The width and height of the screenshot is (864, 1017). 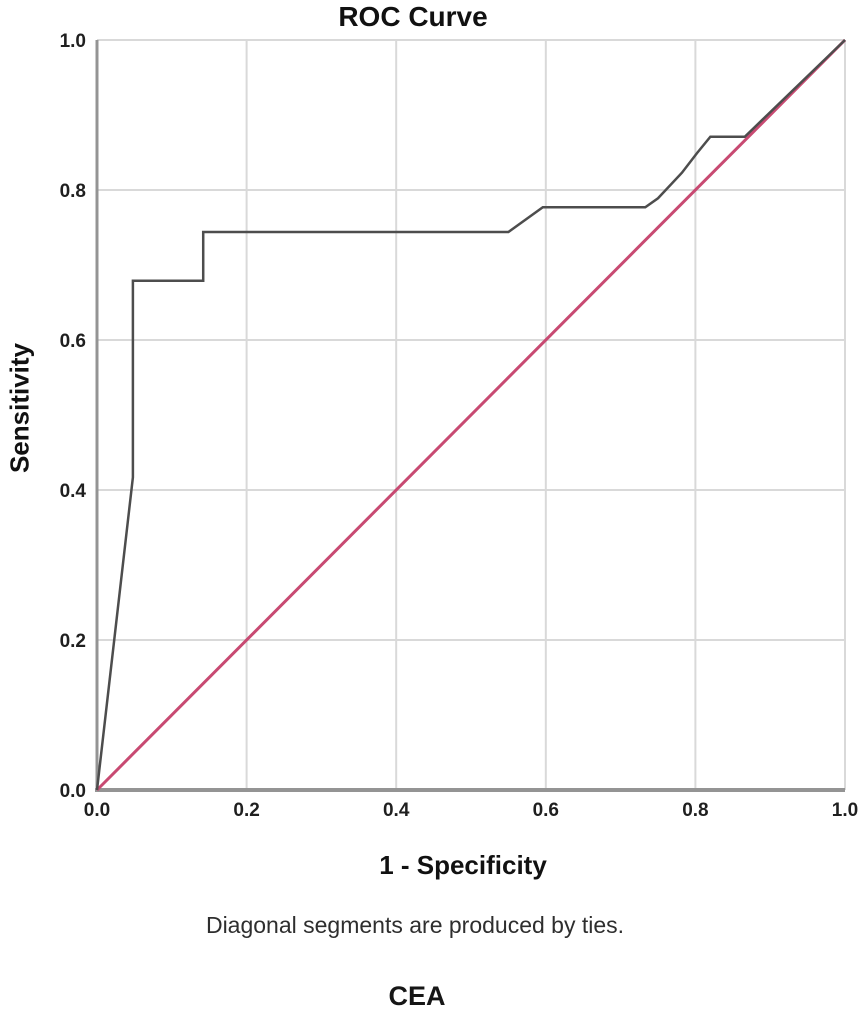 What do you see at coordinates (73, 791) in the screenshot?
I see `y-tick-label: 0.0` at bounding box center [73, 791].